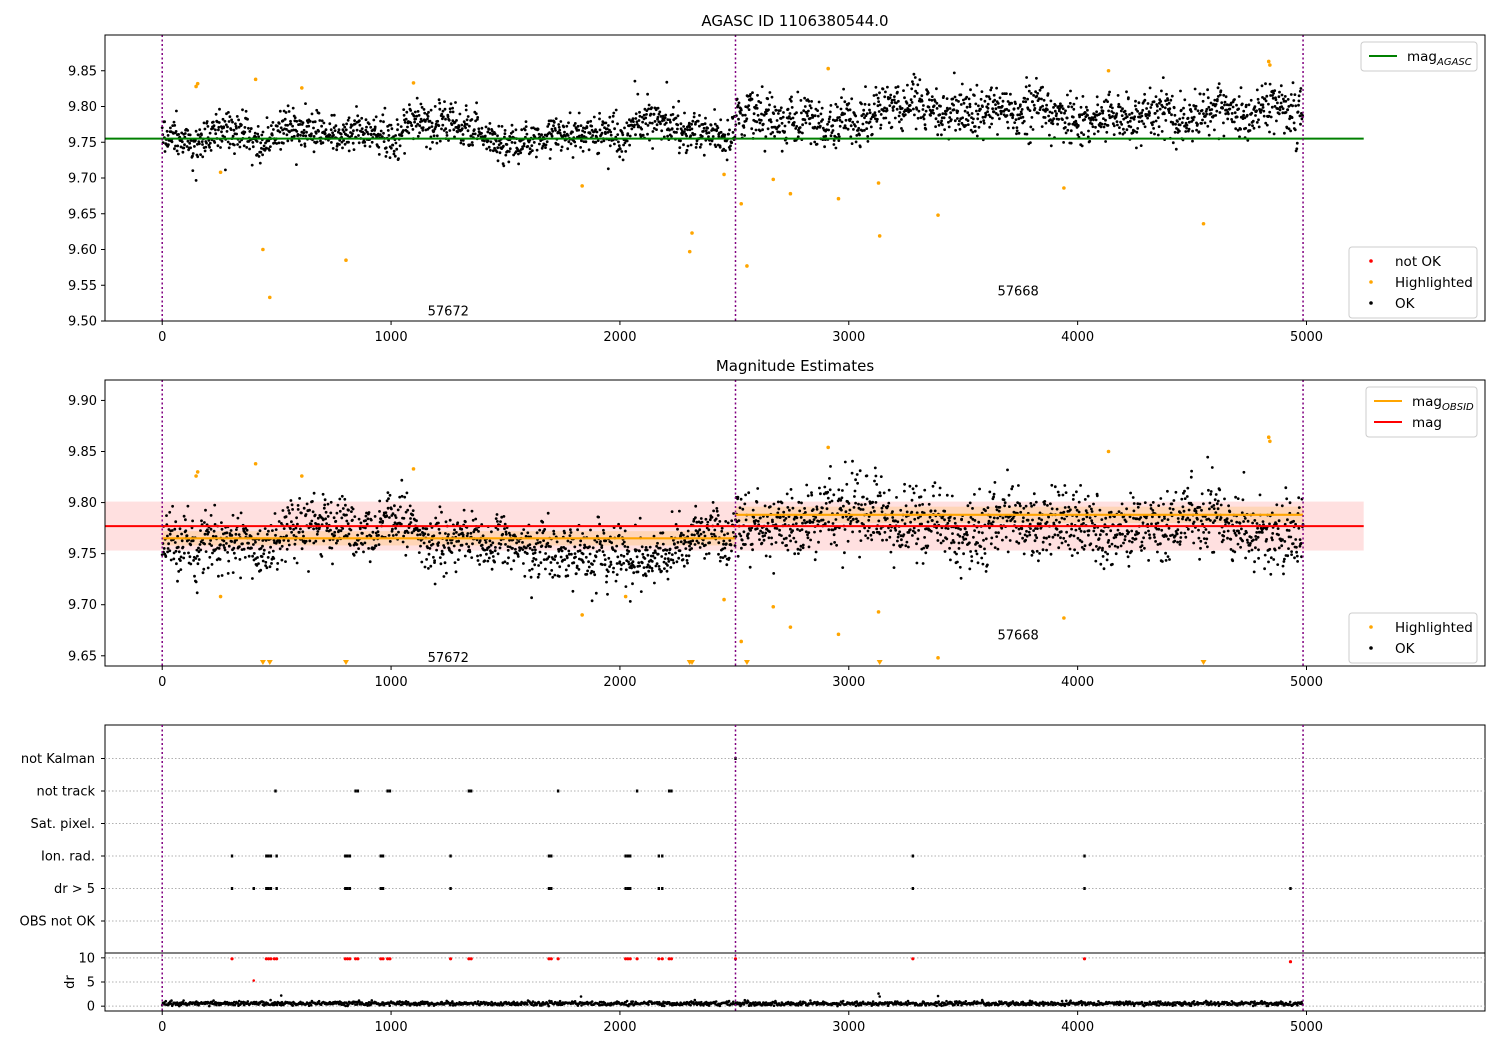  I want to click on y-tick-label: 9.55, so click(82, 286).